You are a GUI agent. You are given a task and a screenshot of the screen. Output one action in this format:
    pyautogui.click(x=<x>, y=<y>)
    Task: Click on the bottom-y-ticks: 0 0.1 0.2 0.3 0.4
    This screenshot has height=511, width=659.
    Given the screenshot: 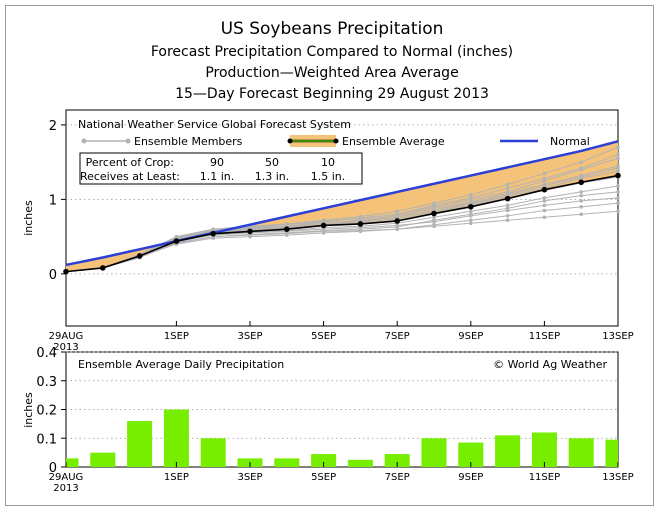 What is the action you would take?
    pyautogui.click(x=51, y=411)
    